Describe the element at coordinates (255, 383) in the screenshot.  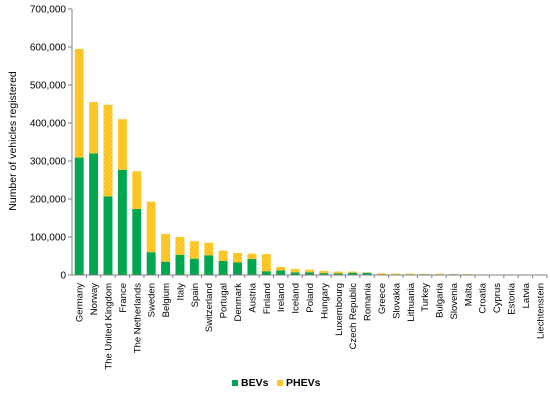
I see `legend-label-bevs: BEVs` at that location.